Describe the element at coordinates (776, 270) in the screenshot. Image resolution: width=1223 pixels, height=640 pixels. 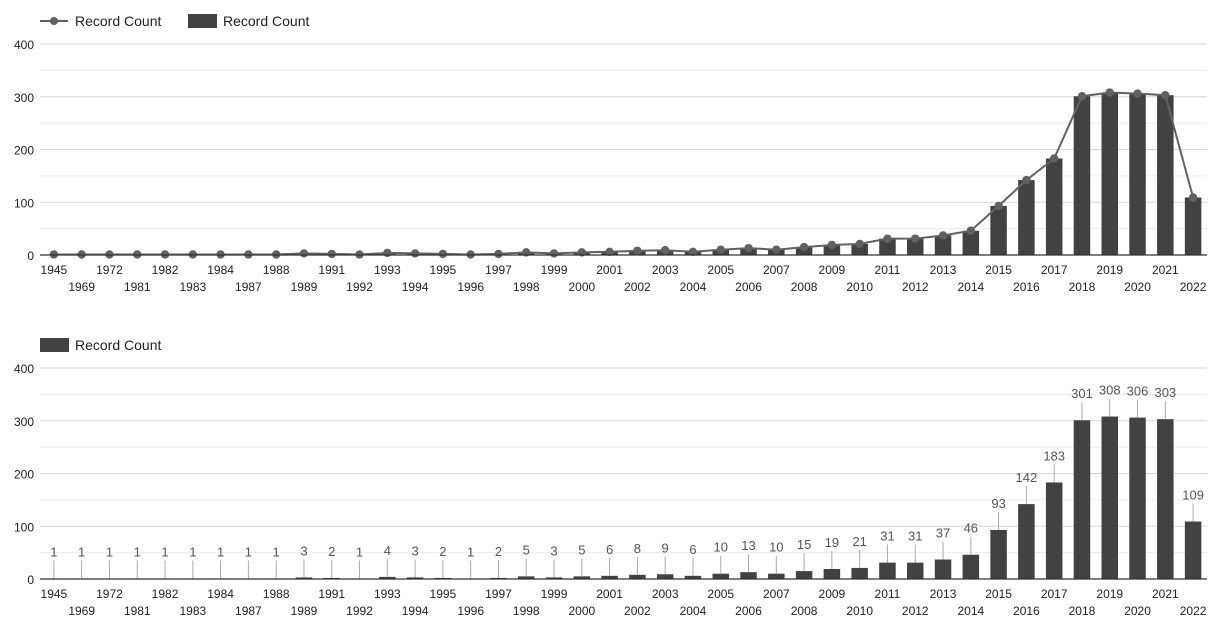
I see `x-tick-label: 2007` at that location.